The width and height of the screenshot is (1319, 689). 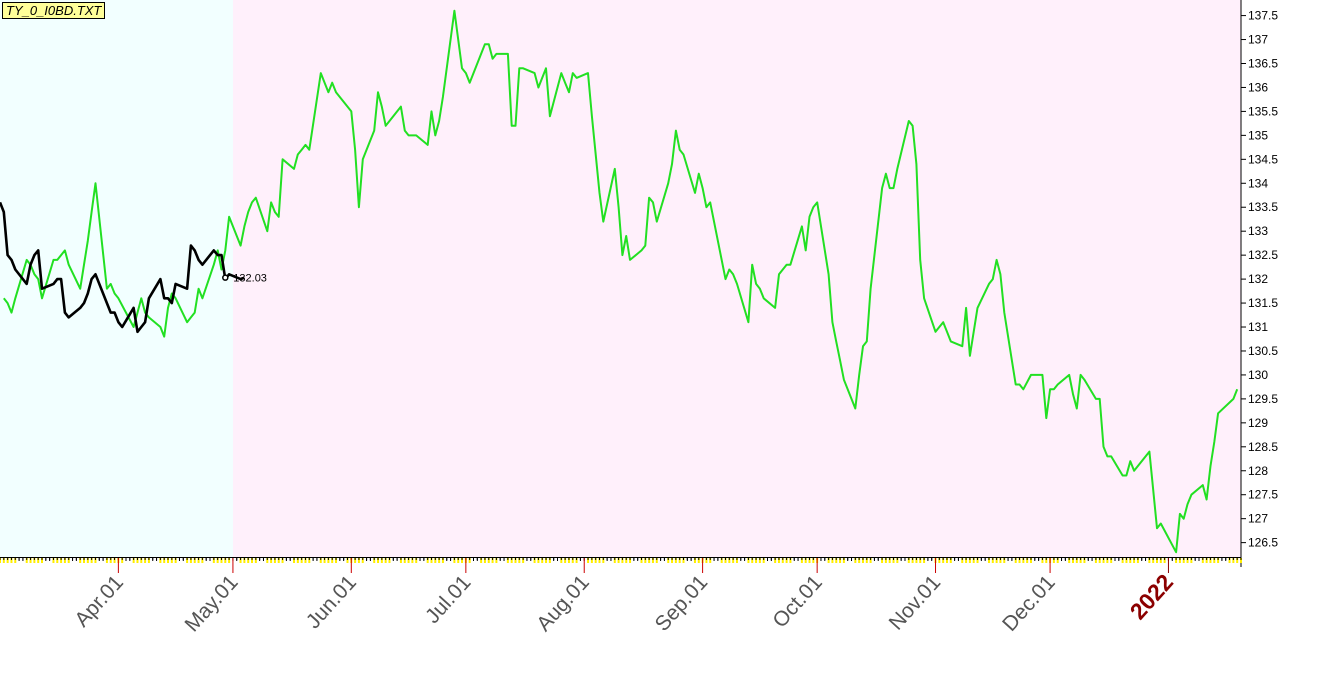 I want to click on x-tick-label: 2022, so click(x=1152, y=596).